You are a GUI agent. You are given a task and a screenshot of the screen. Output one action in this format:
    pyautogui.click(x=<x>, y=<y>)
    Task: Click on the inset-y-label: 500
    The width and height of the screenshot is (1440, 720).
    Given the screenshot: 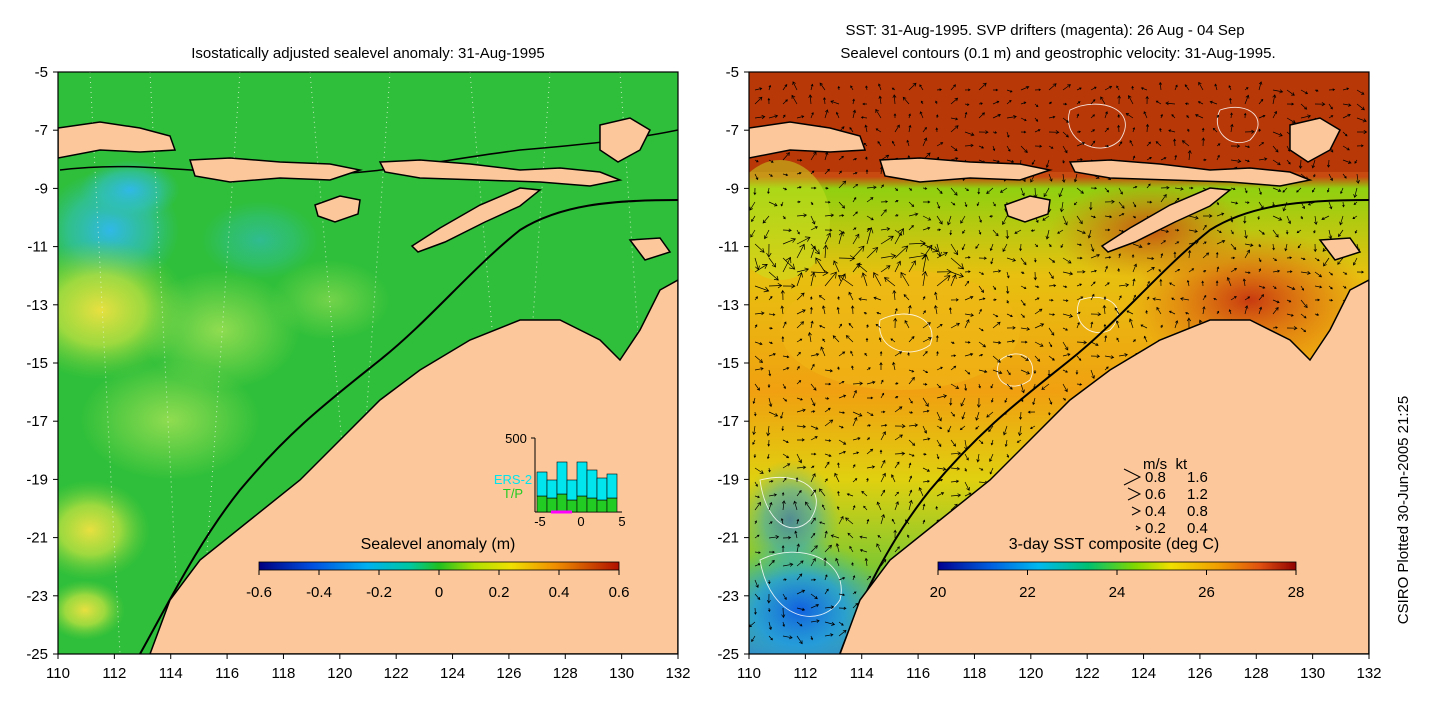 What is the action you would take?
    pyautogui.click(x=516, y=438)
    